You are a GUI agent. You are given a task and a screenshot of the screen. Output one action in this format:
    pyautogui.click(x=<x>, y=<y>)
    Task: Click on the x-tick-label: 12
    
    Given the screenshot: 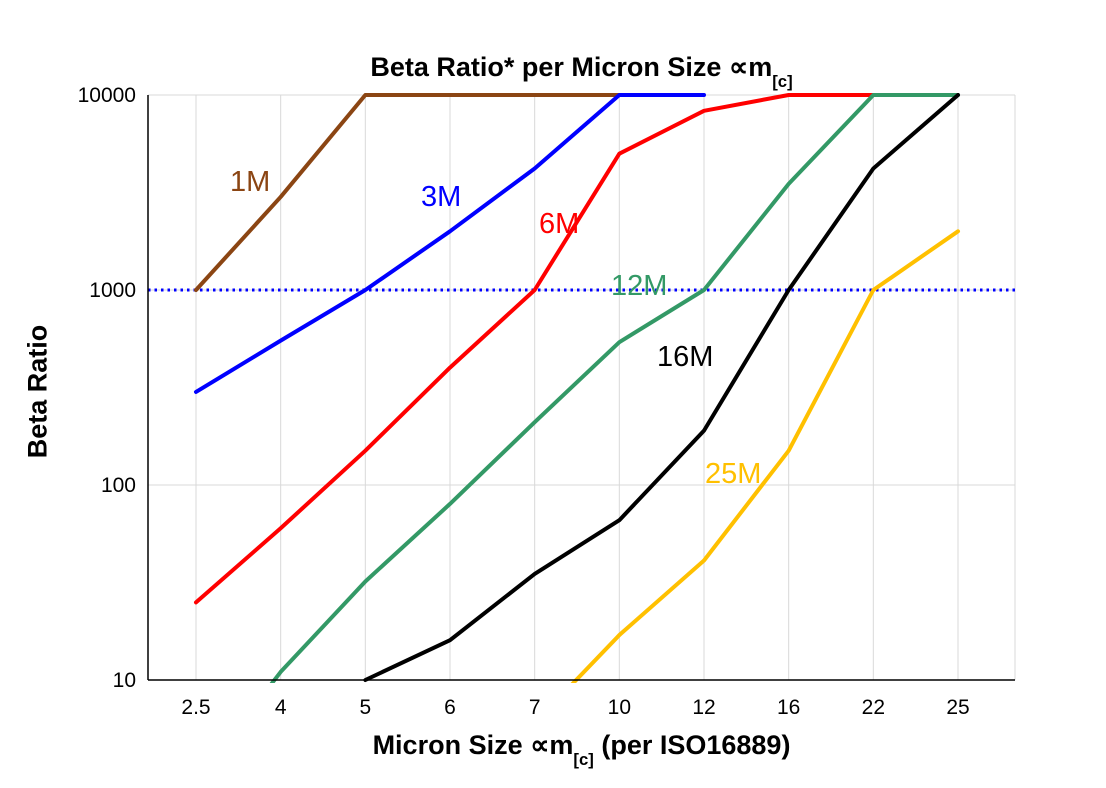 What is the action you would take?
    pyautogui.click(x=703, y=707)
    